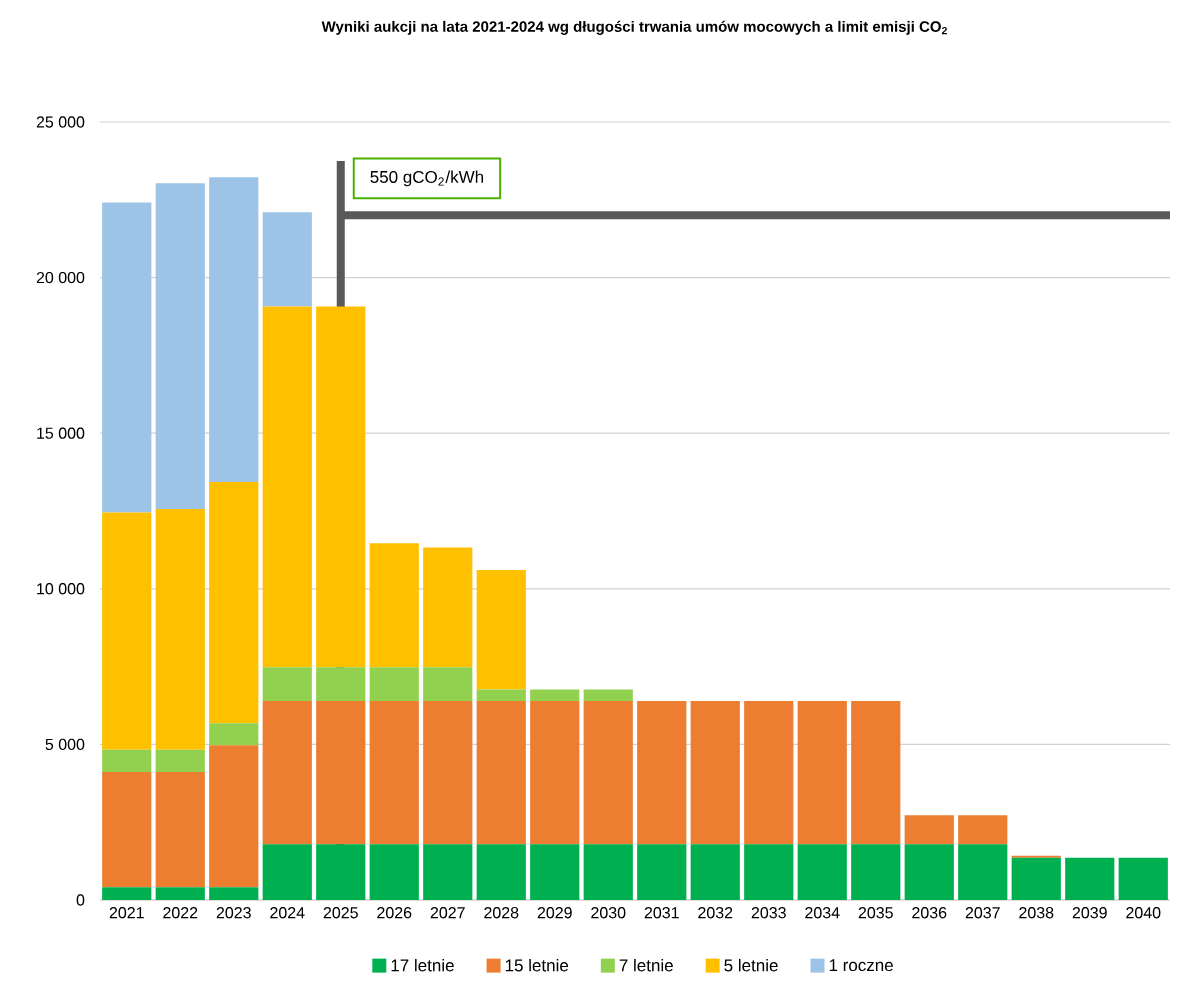  What do you see at coordinates (929, 913) in the screenshot?
I see `x-tick-label: 2036` at bounding box center [929, 913].